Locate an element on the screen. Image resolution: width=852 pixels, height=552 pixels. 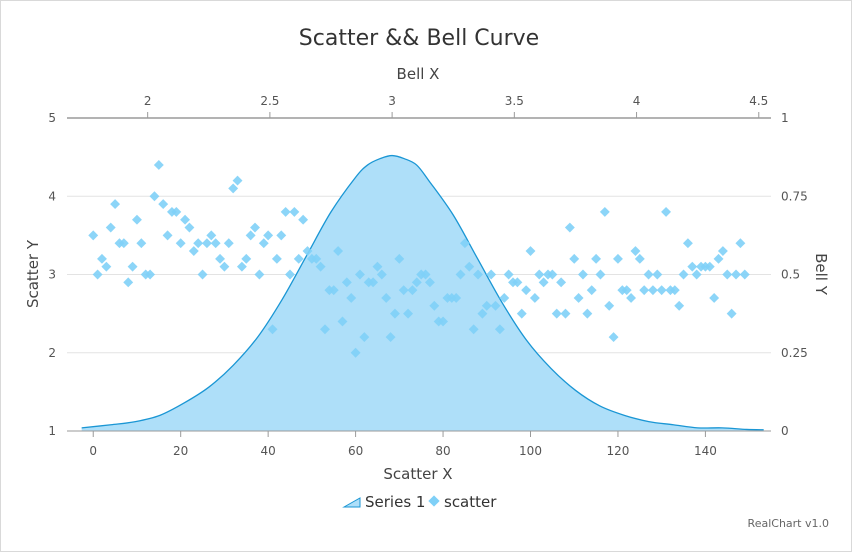
y-axis-tick-label: 2 is located at coordinates (52, 353).